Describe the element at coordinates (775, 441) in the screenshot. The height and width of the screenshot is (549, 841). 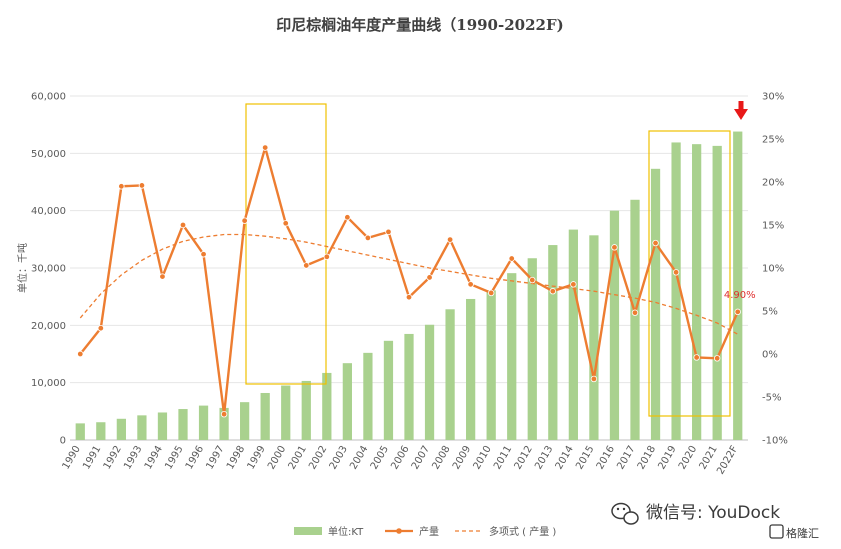
I see `y2-tick-label: -10%` at that location.